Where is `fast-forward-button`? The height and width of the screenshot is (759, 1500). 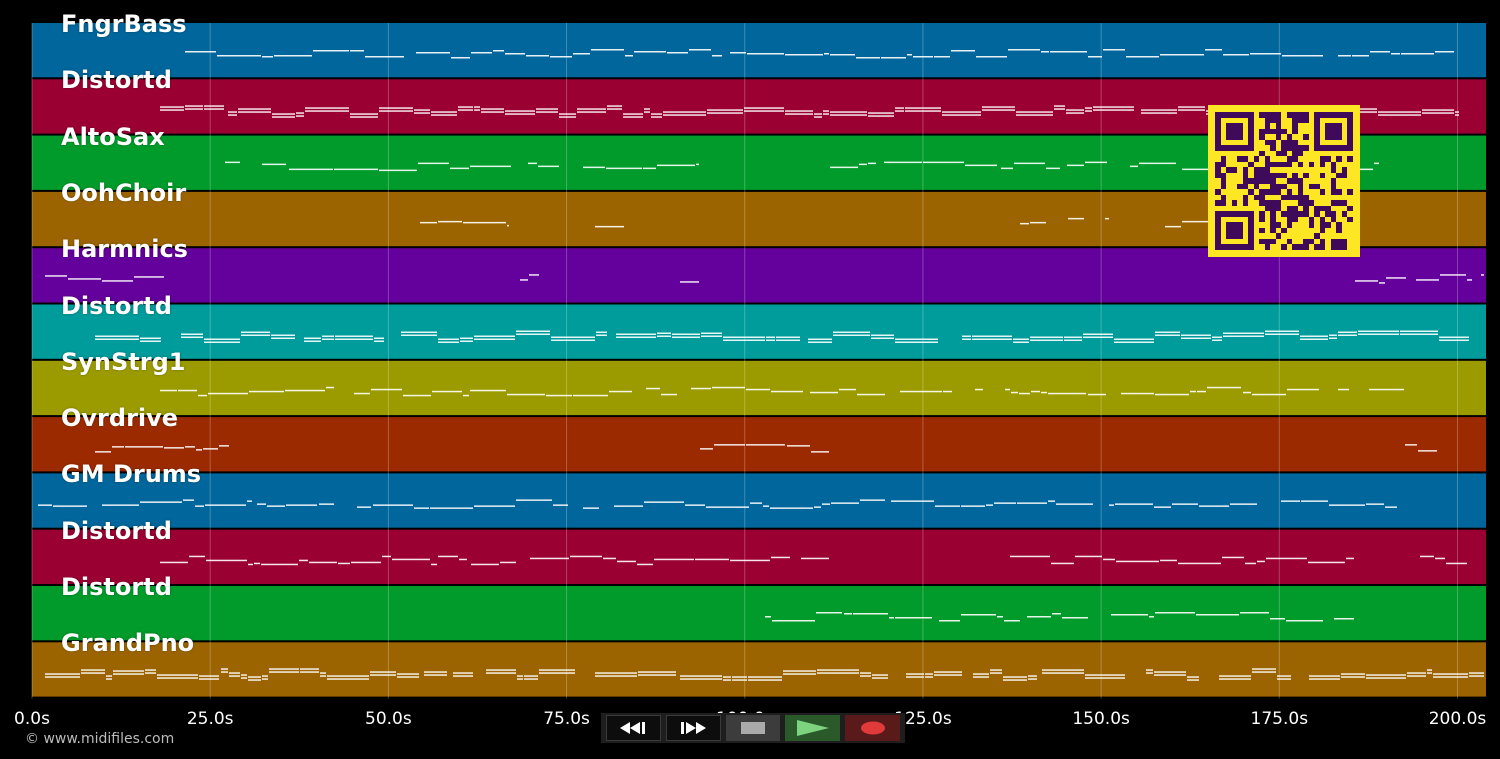 fast-forward-button is located at coordinates (693, 728).